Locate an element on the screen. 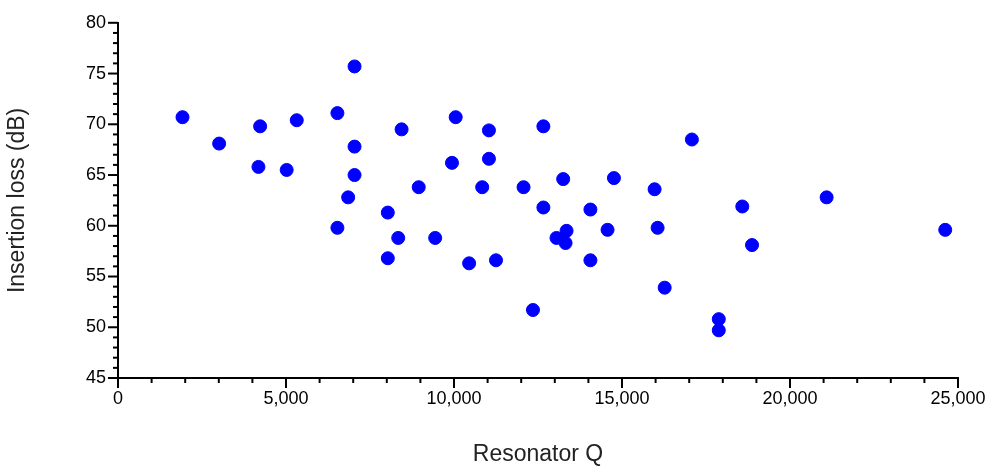 This screenshot has height=472, width=1003. x-tick-label: 5,000 is located at coordinates (286, 397).